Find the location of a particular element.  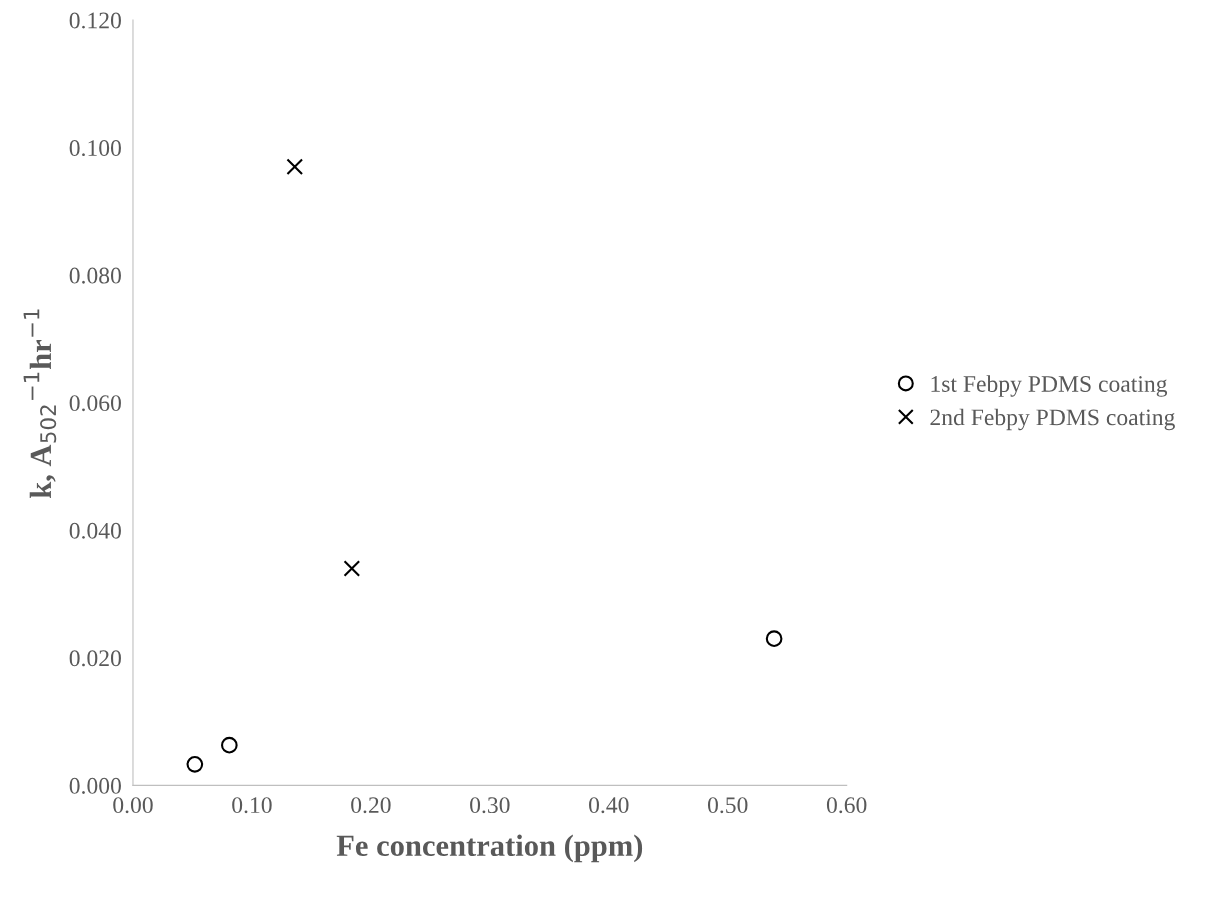

x-tick-label: 0.50 is located at coordinates (727, 805).